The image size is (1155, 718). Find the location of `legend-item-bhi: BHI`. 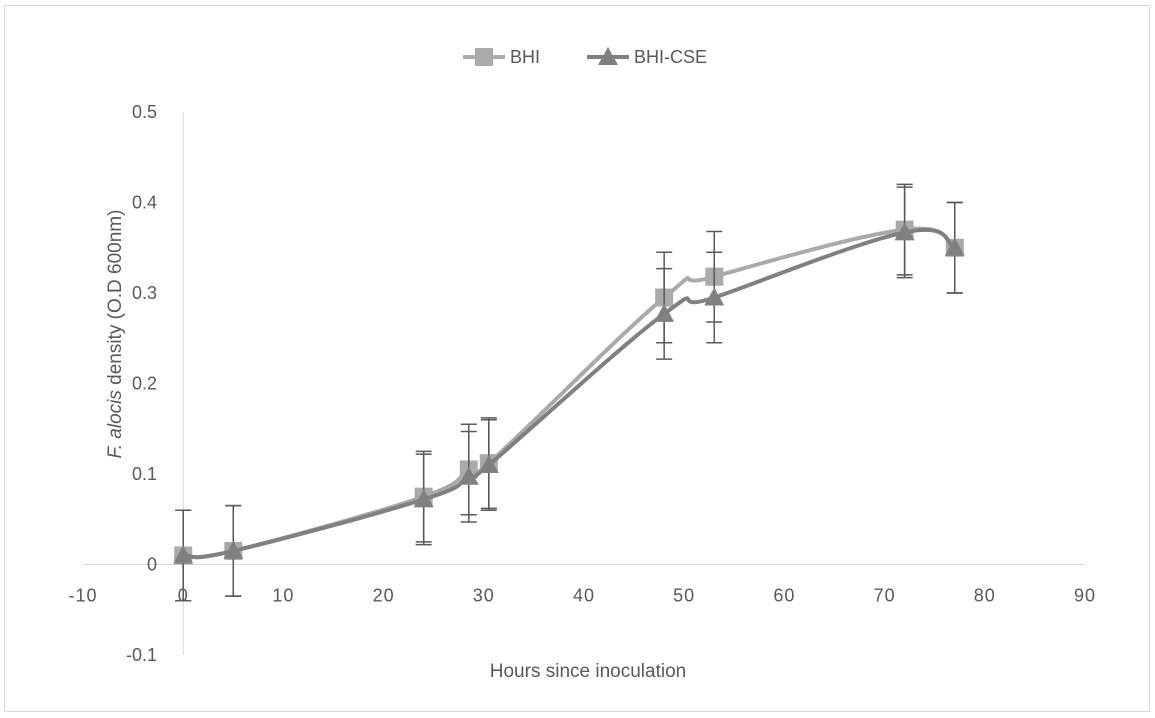

legend-item-bhi: BHI is located at coordinates (501, 57).